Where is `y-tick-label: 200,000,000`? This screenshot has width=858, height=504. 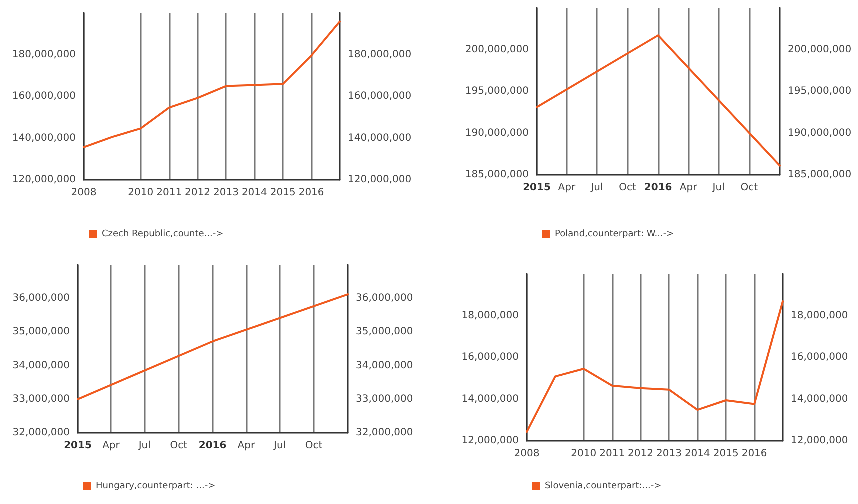
y-tick-label: 200,000,000 is located at coordinates (497, 50).